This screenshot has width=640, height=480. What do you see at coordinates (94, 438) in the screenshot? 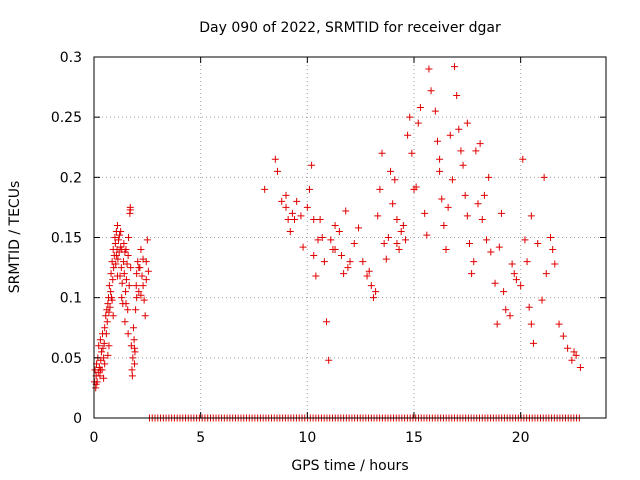
I see `x-tick-label: 0` at bounding box center [94, 438].